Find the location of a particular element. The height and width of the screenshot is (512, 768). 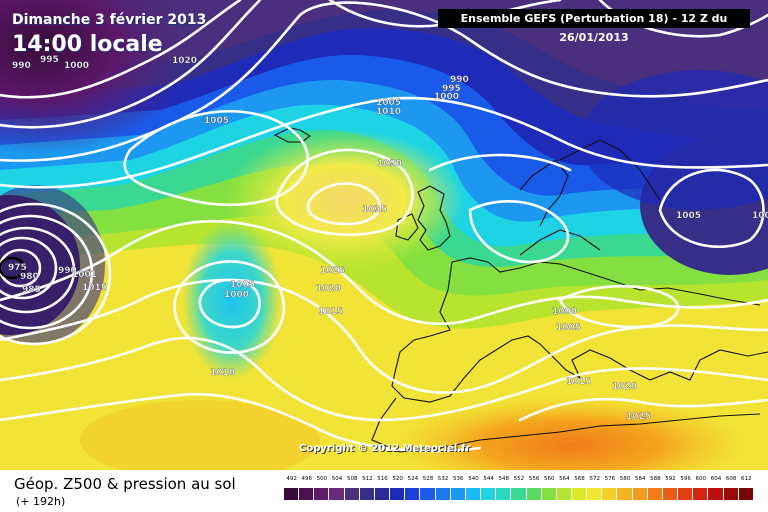

legend-tick: 548 is located at coordinates (504, 479).